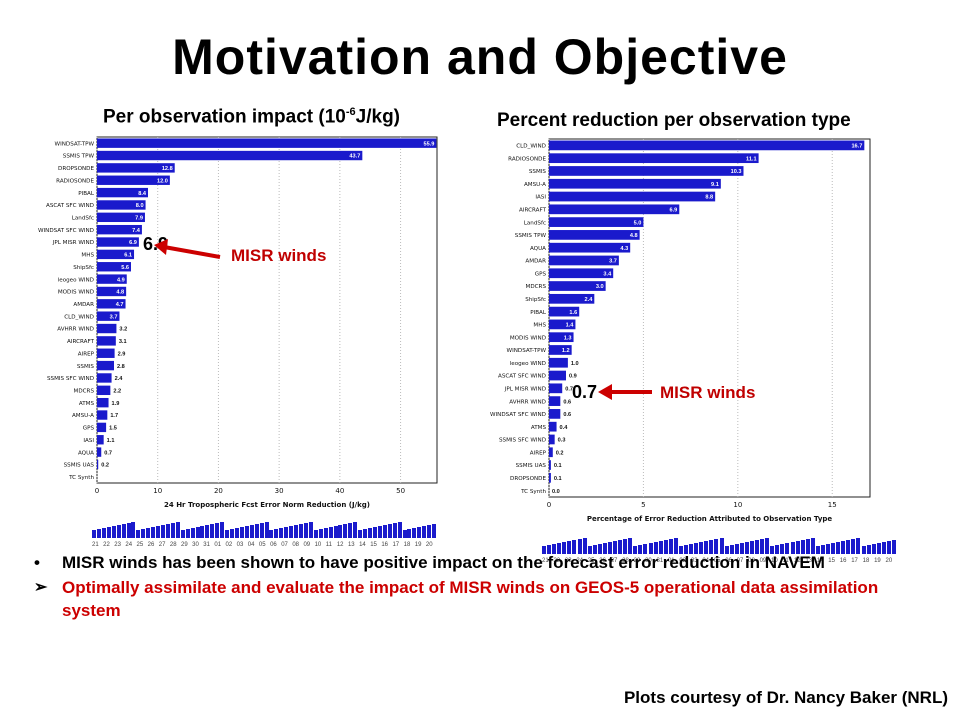  I want to click on bar-value-label: 11.1, so click(751, 159).